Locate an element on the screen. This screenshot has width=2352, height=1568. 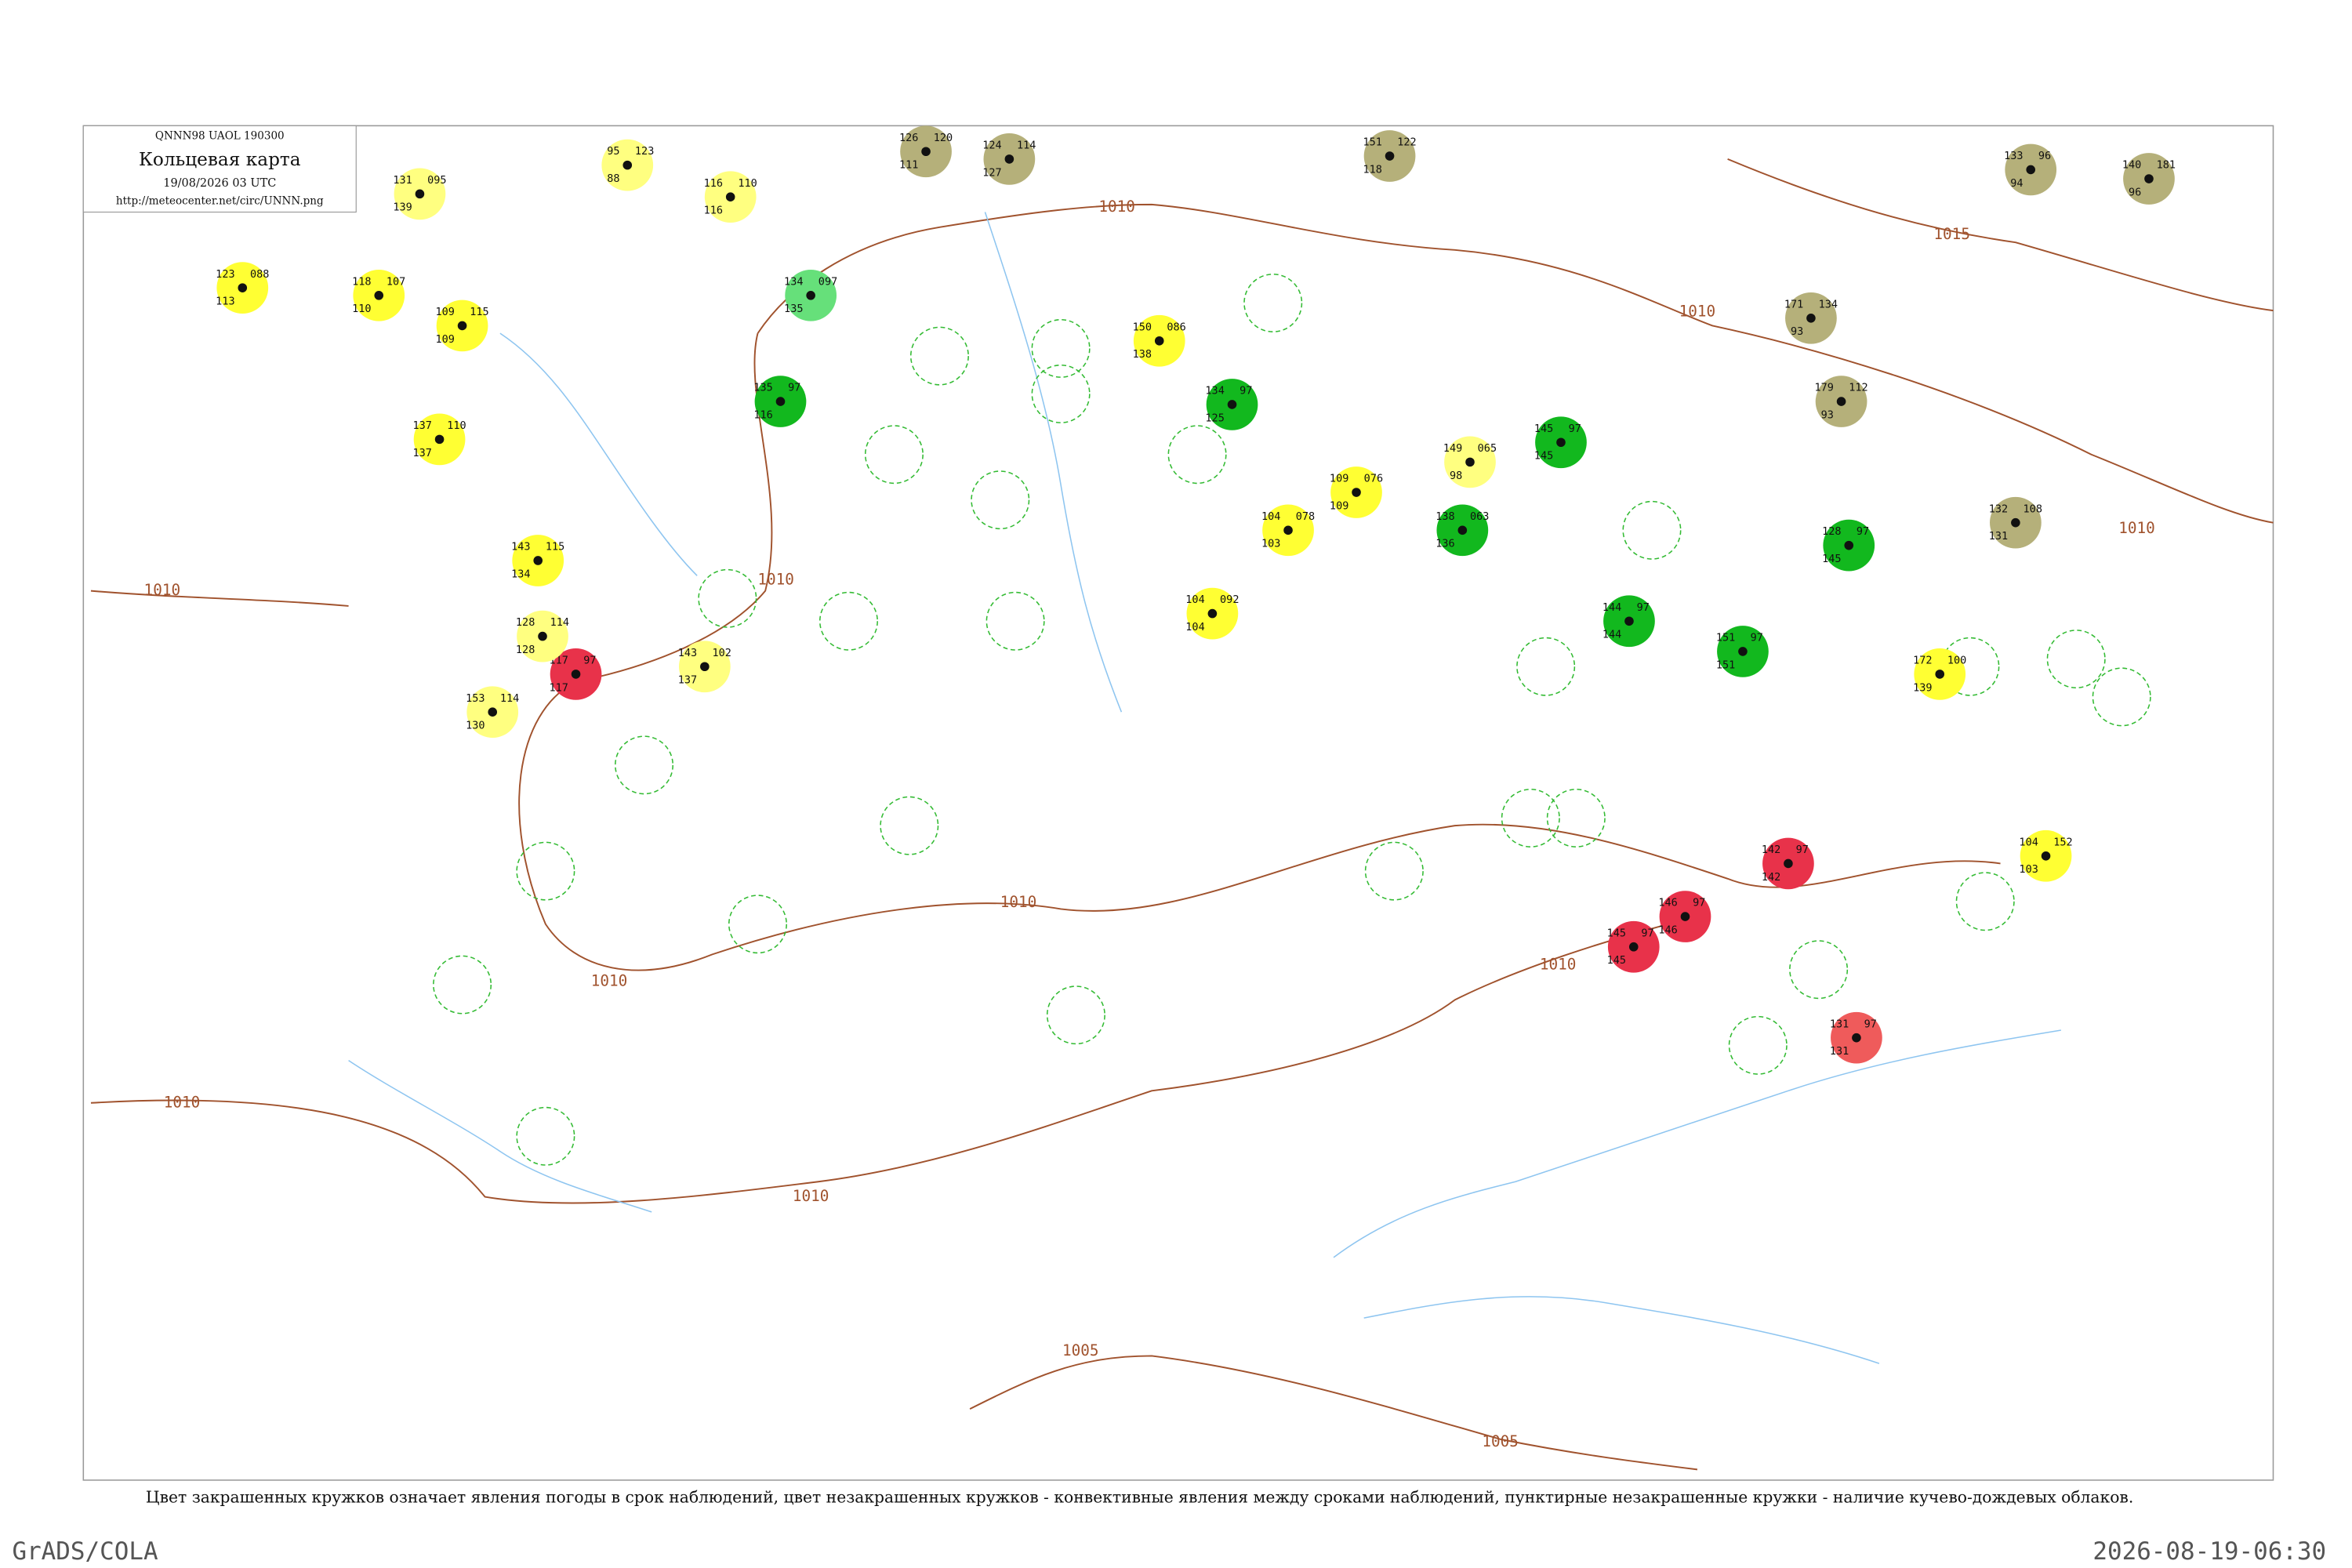
station-value: 065 is located at coordinates (1487, 449).